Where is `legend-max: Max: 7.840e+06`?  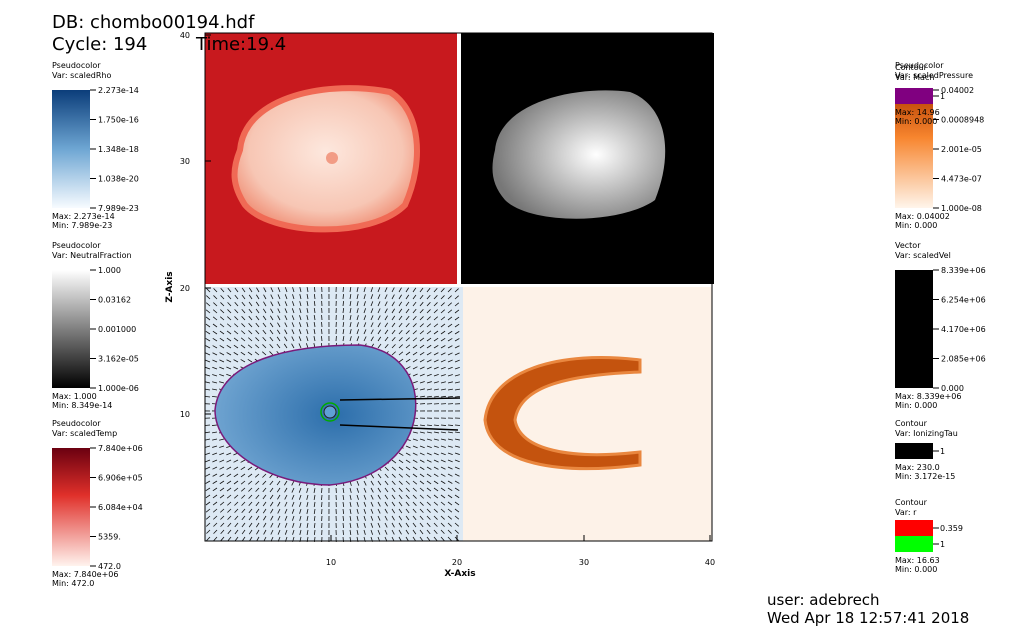 legend-max: Max: 7.840e+06 is located at coordinates (85, 574).